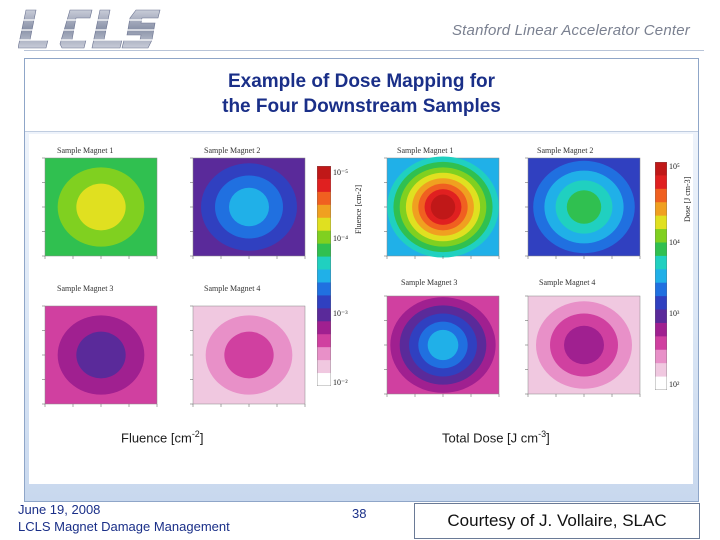  I want to click on fluence-tick-3: 10⁻³, so click(340, 313).